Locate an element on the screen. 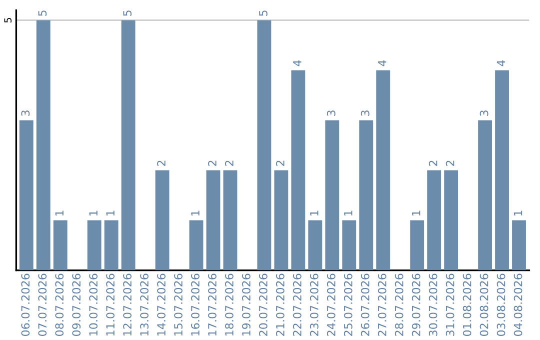  x-tick-label: 23.07.2026 is located at coordinates (314, 305).